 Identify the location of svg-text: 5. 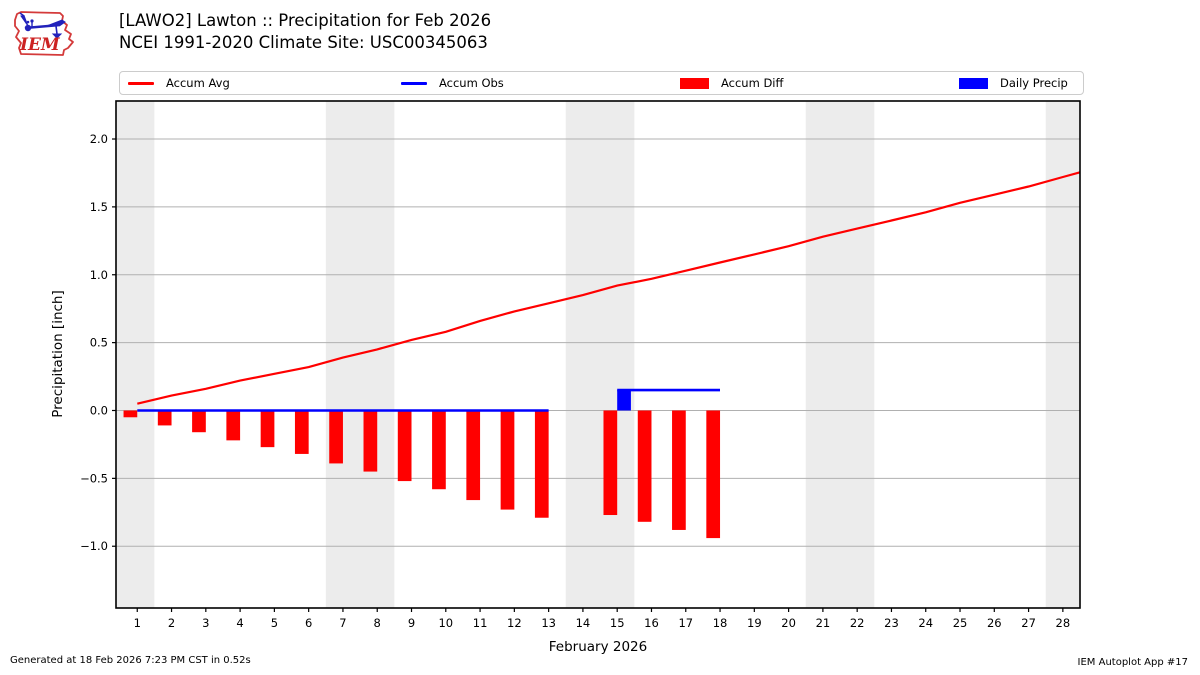
(274, 623).